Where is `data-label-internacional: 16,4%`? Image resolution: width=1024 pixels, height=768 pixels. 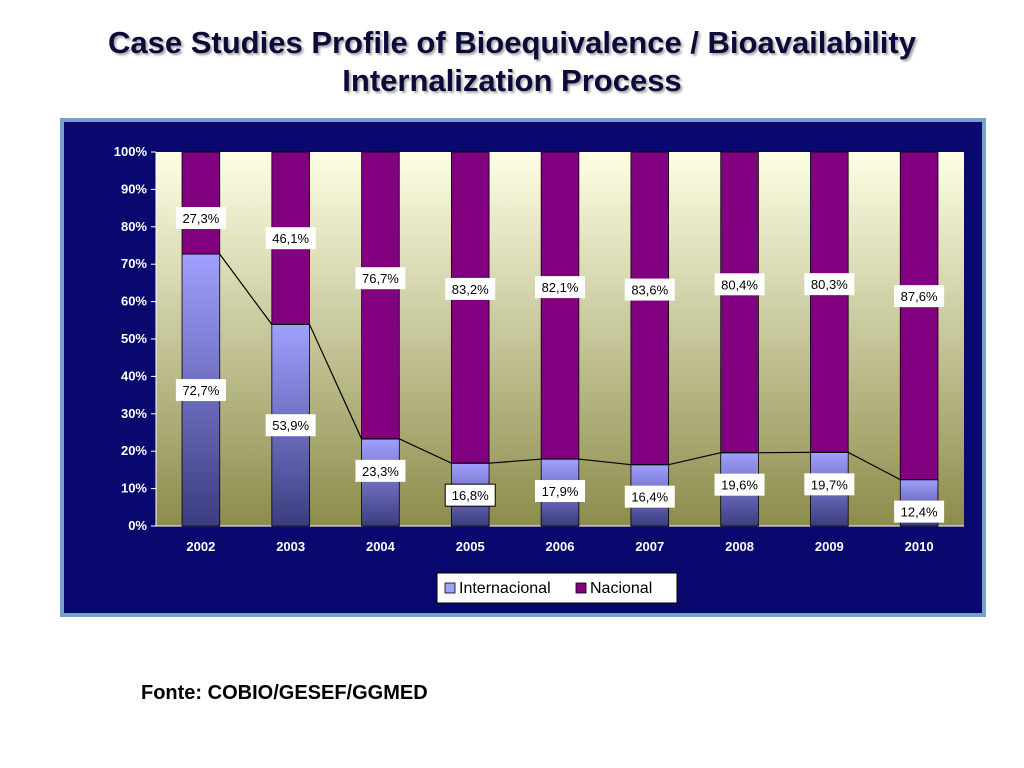 data-label-internacional: 16,4% is located at coordinates (649, 497).